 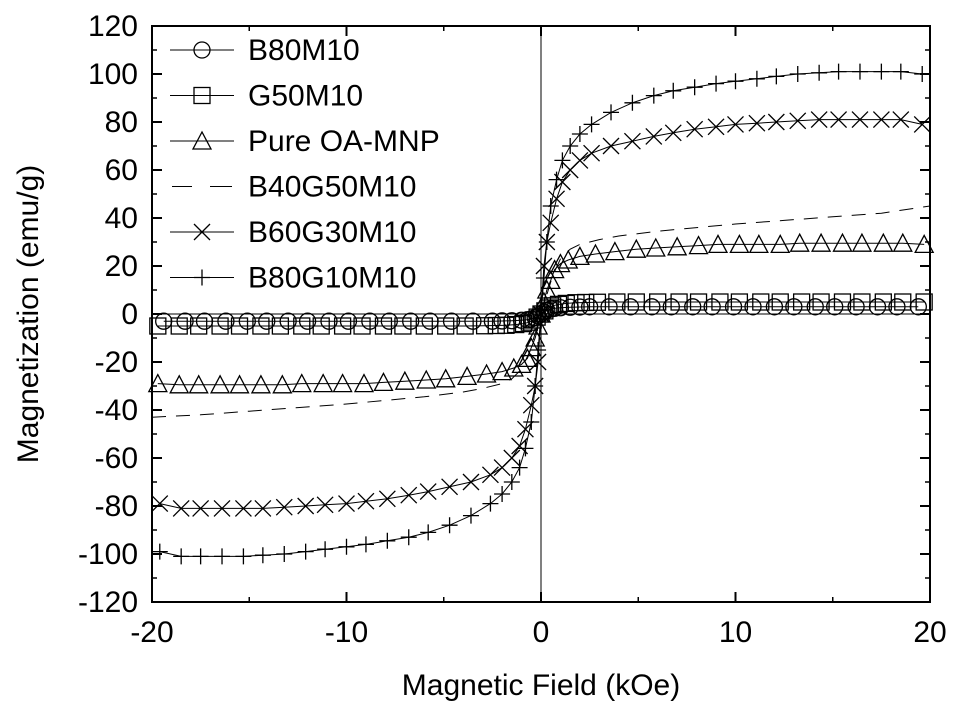 What do you see at coordinates (346, 632) in the screenshot?
I see `x-tick-label: -10` at bounding box center [346, 632].